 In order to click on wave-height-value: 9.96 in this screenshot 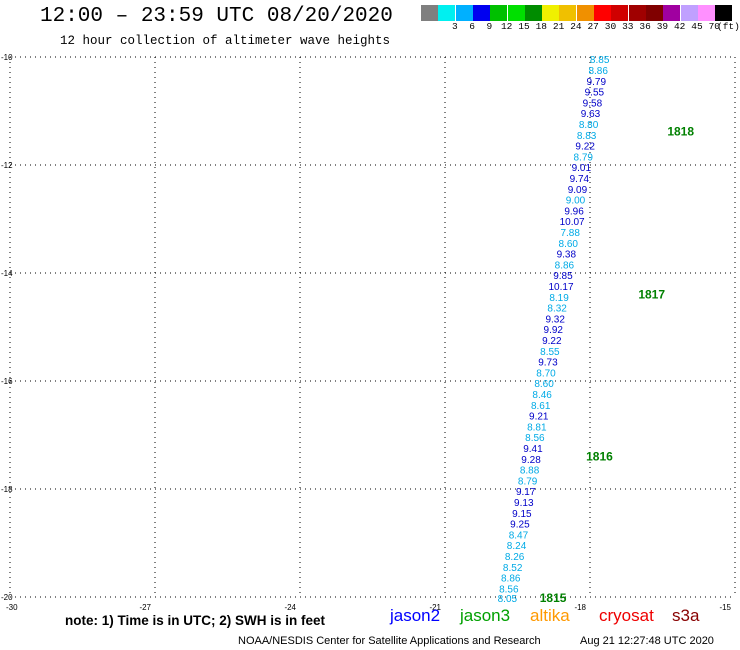, I will do `click(574, 211)`.